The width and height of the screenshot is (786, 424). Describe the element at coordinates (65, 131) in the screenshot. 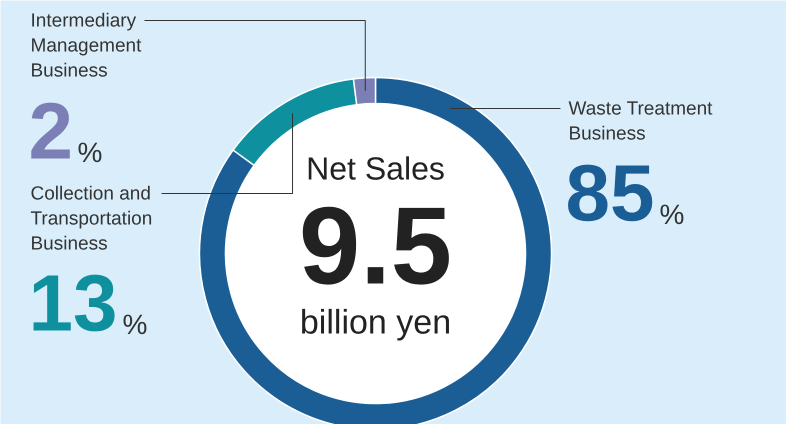

I see `data-label: 2%` at that location.